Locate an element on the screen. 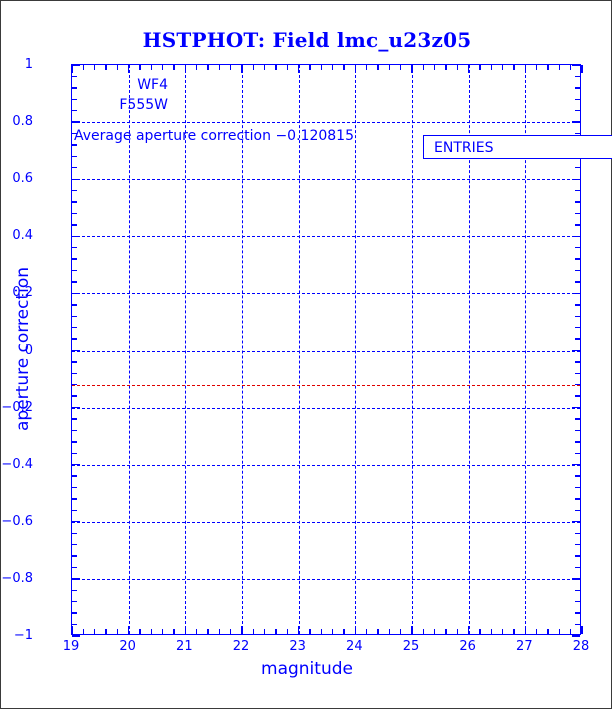  x-axis-title: magnitude is located at coordinates (307, 669).